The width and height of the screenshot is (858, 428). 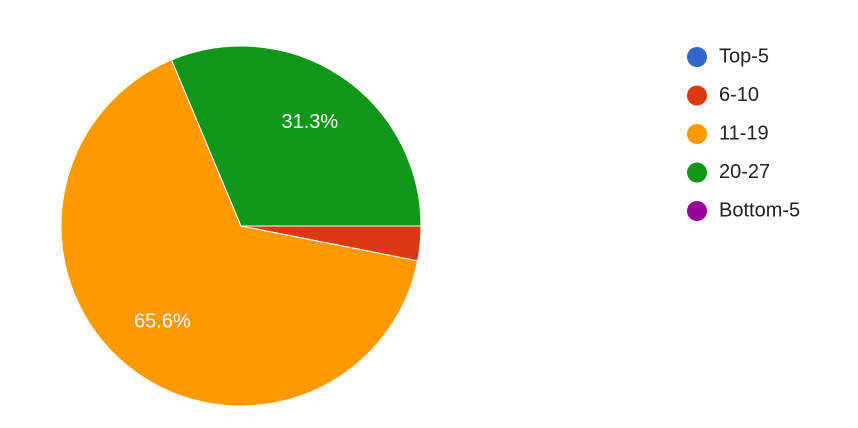 I want to click on legend-label: 11-19, so click(x=744, y=133).